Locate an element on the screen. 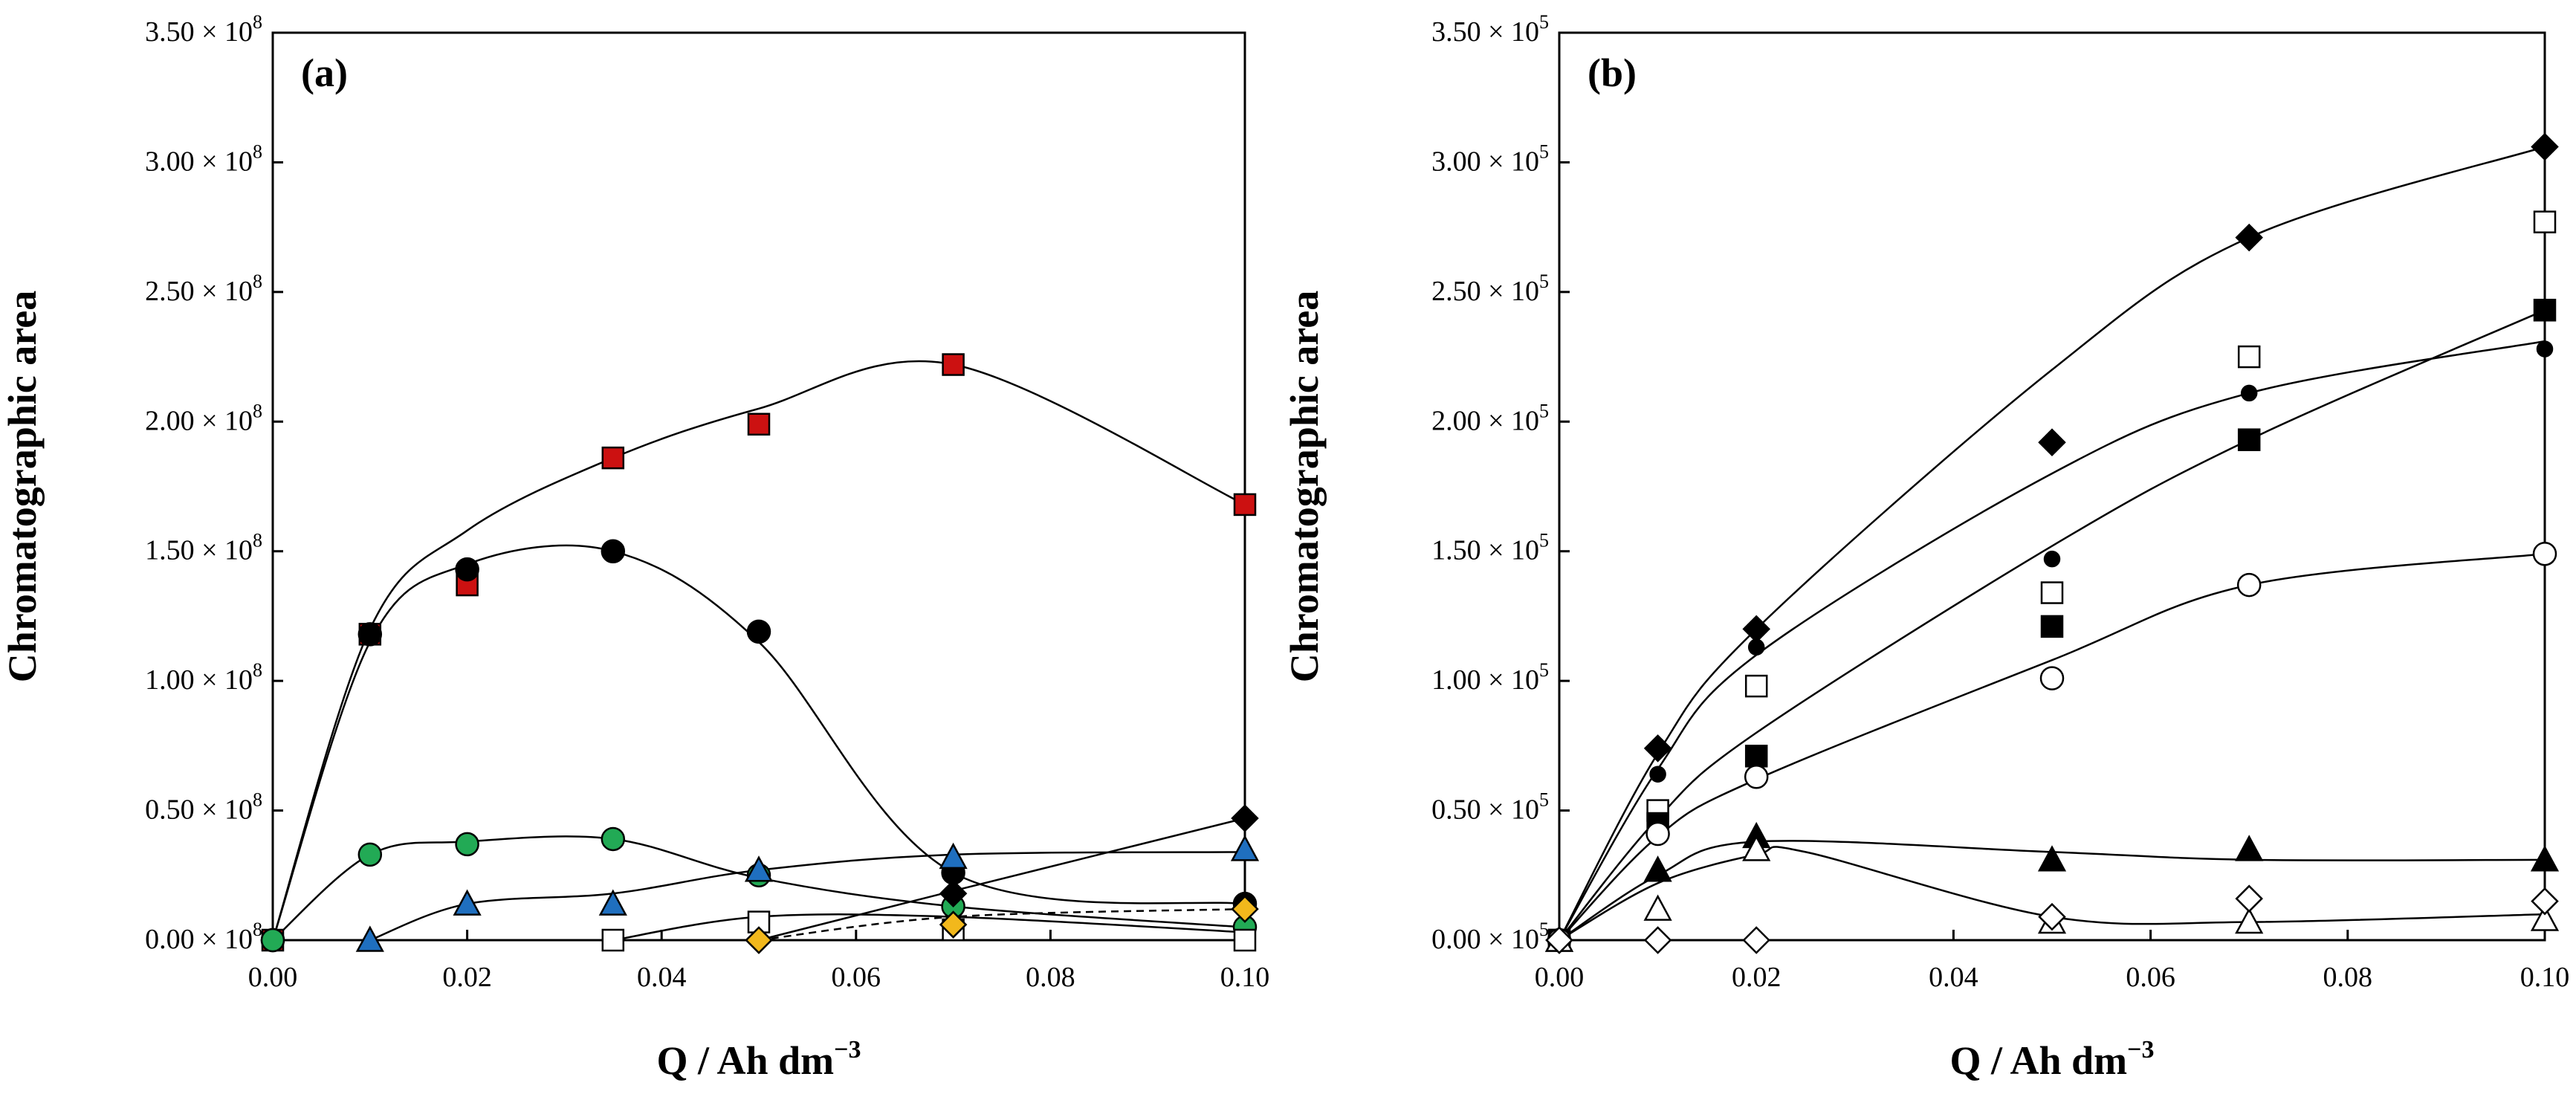  y-tick-label: 3.50 × 10⁵ is located at coordinates (1490, 29).